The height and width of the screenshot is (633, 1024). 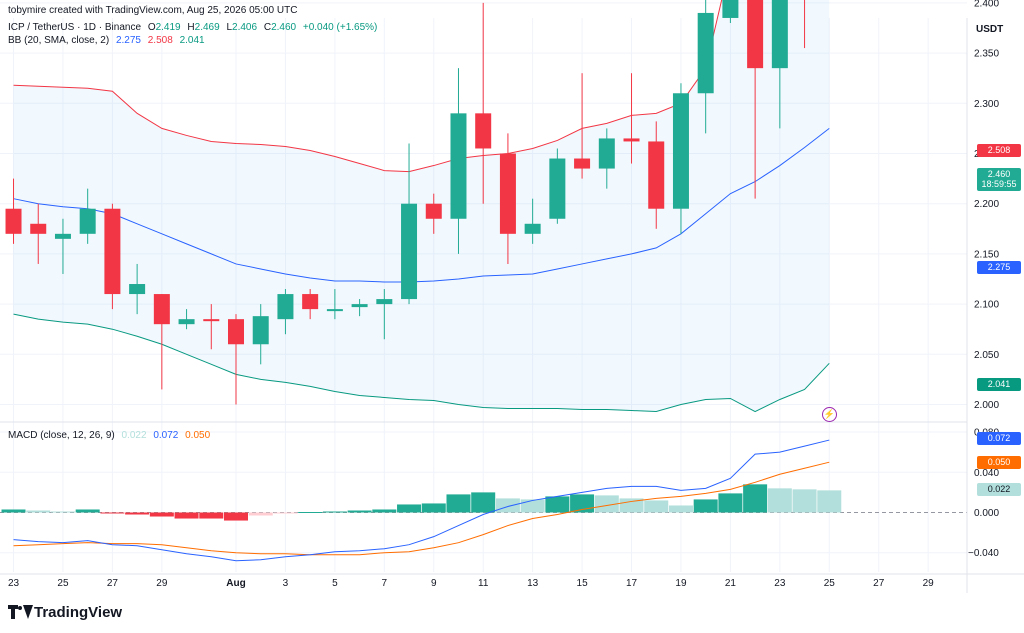 I want to click on price-tick-label: 2.150, so click(x=986, y=254).